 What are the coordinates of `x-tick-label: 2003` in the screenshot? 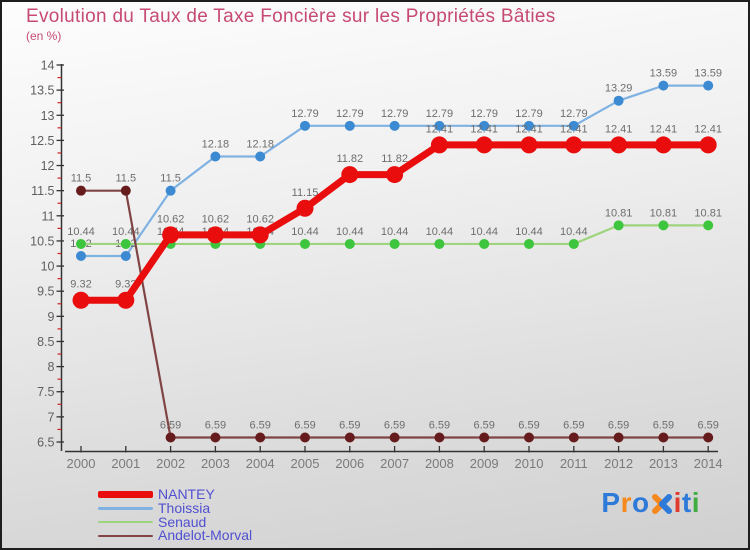 It's located at (215, 463).